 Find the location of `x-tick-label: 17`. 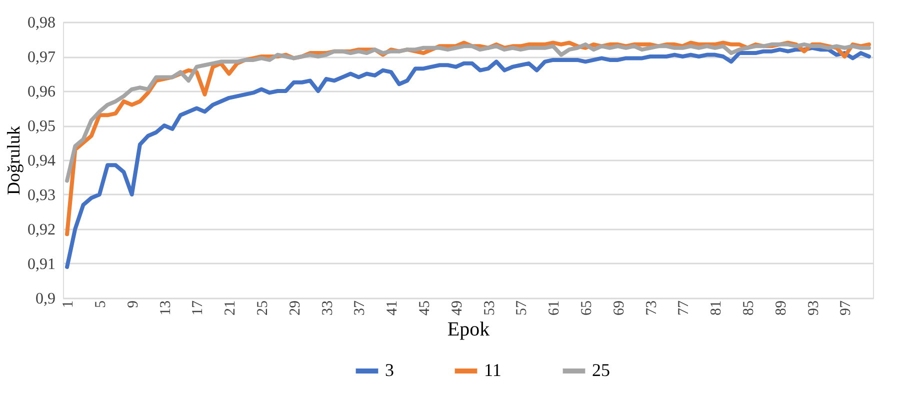

x-tick-label: 17 is located at coordinates (198, 308).